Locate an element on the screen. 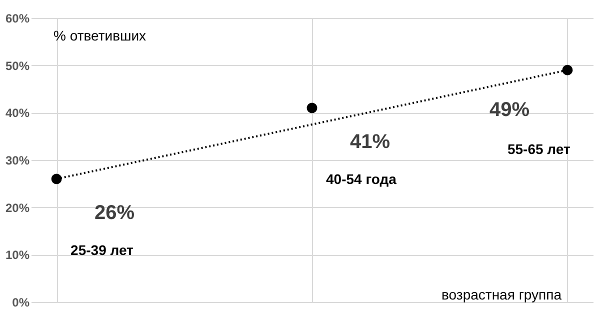  y-axis-title: % ответивших is located at coordinates (100, 36).